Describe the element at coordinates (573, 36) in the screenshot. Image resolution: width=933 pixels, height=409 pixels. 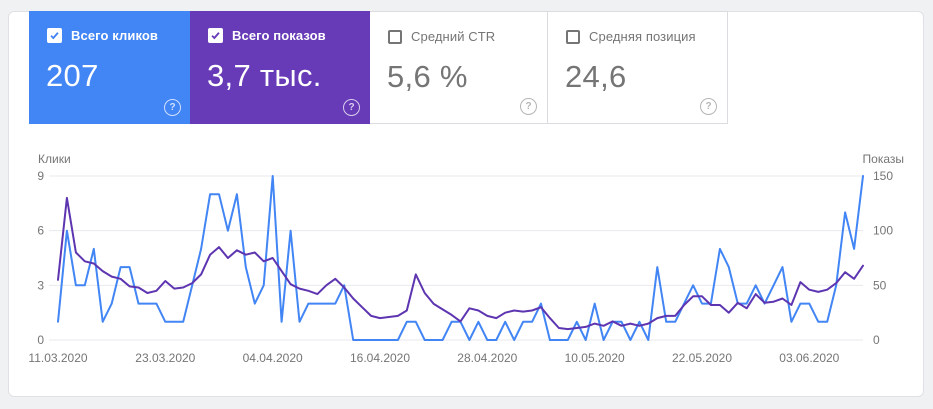
I see `average-position-checkbox` at that location.